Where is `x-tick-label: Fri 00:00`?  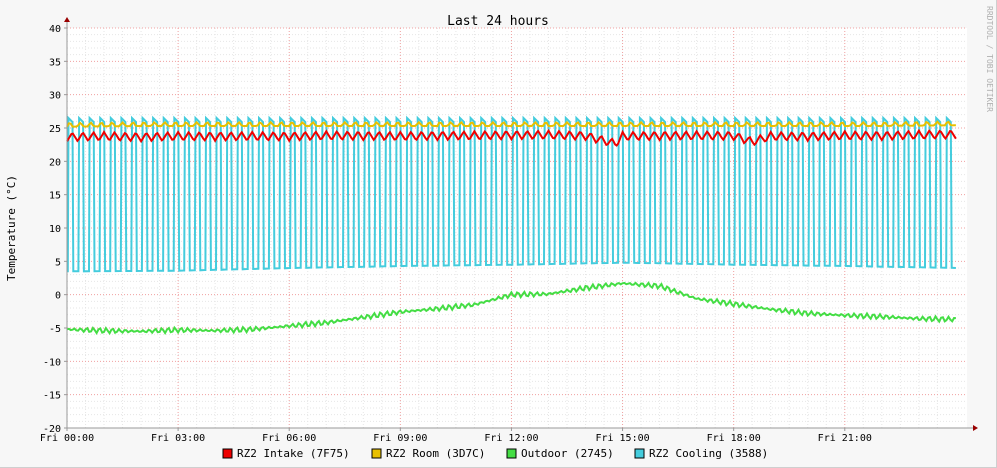
x-tick-label: Fri 00:00 is located at coordinates (67, 438).